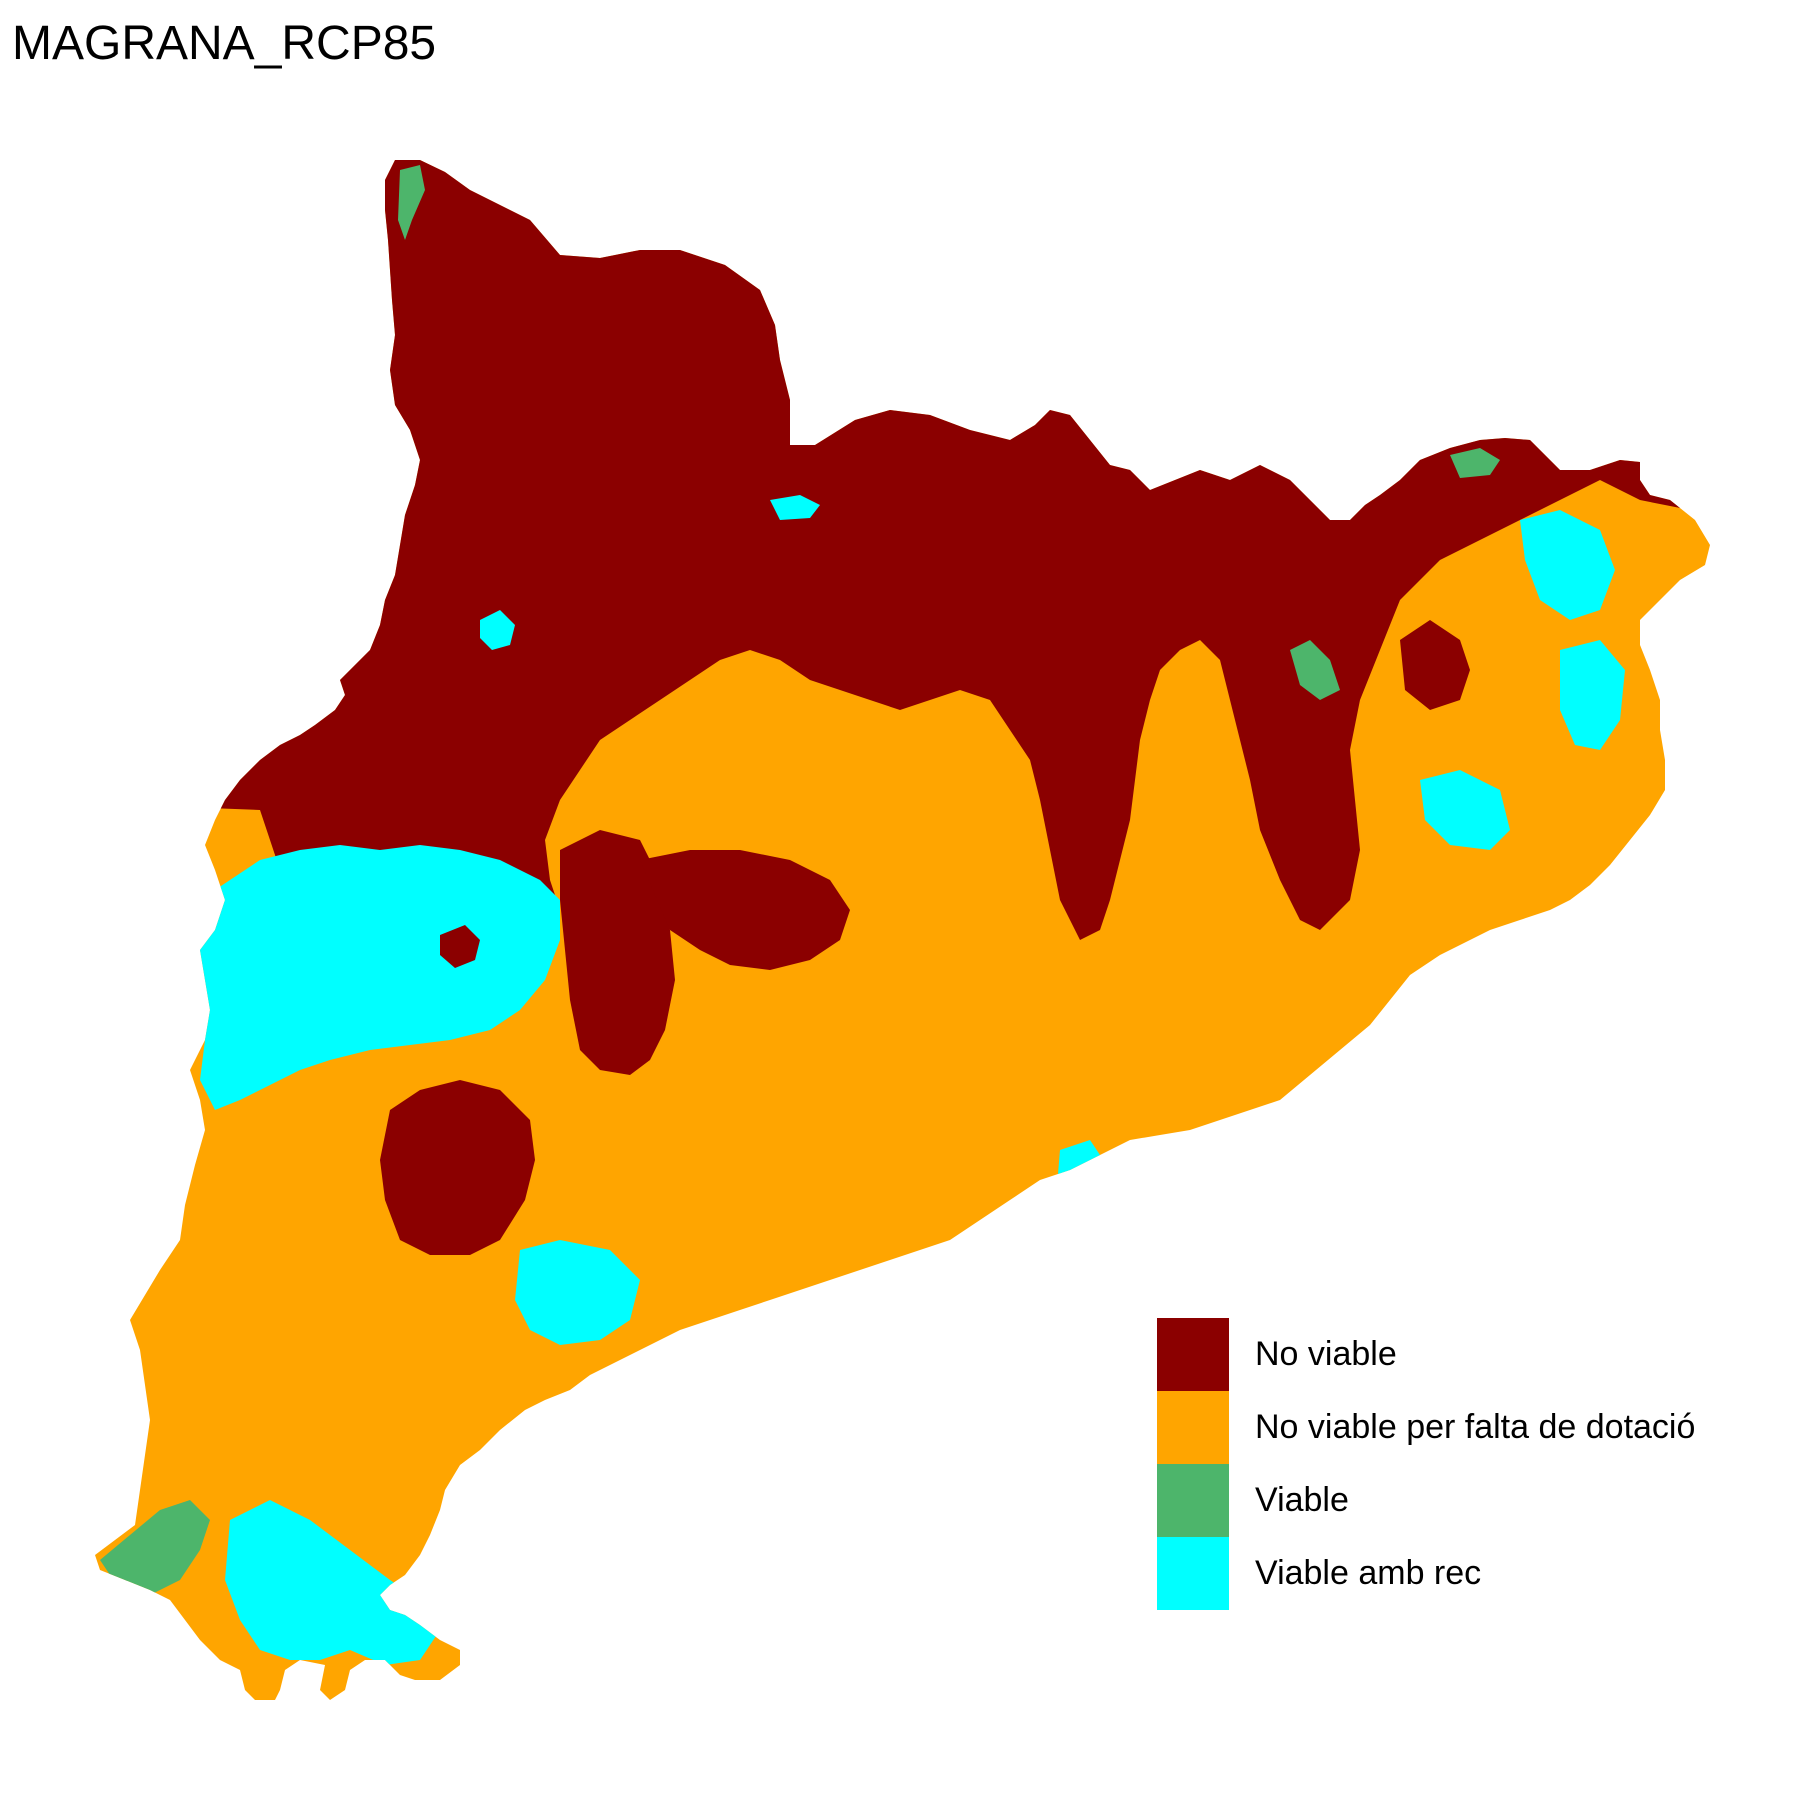  I want to click on legend-item: Viable amb rec, so click(1426, 1573).